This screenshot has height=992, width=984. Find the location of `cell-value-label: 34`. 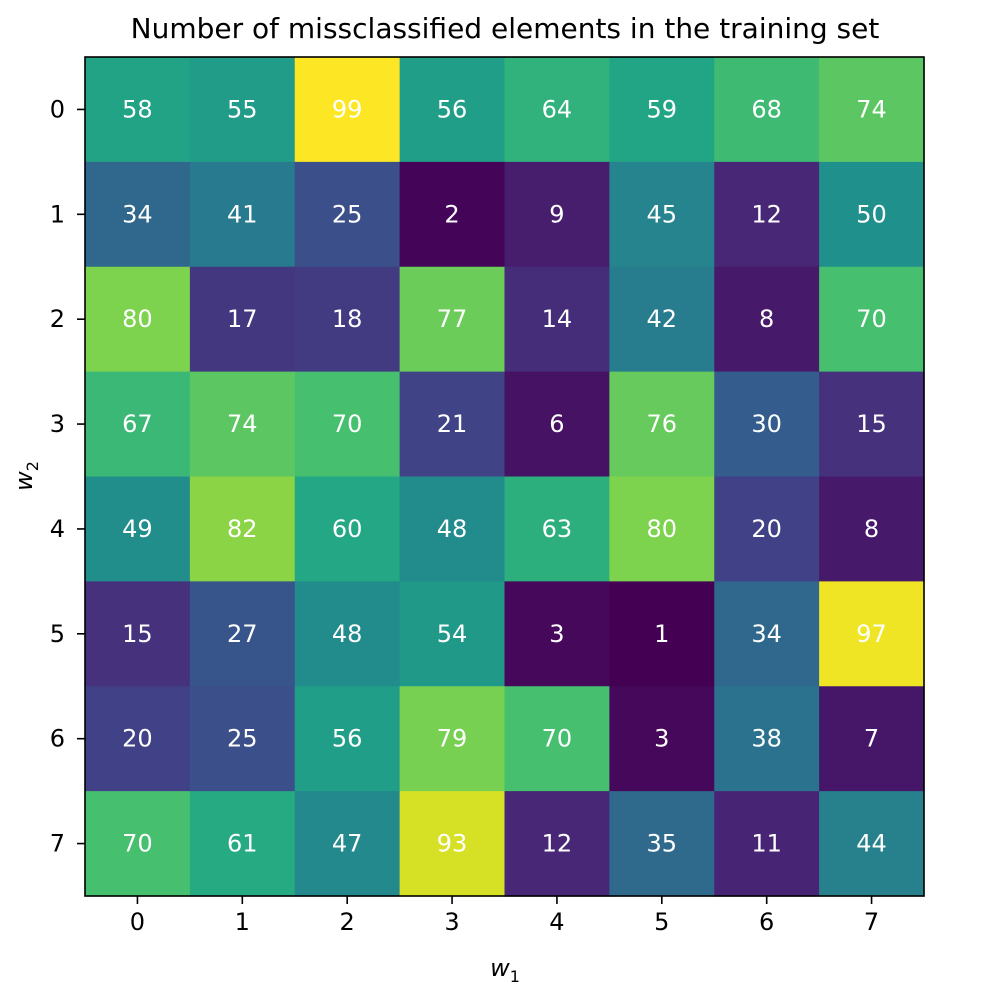

cell-value-label: 34 is located at coordinates (137, 214).